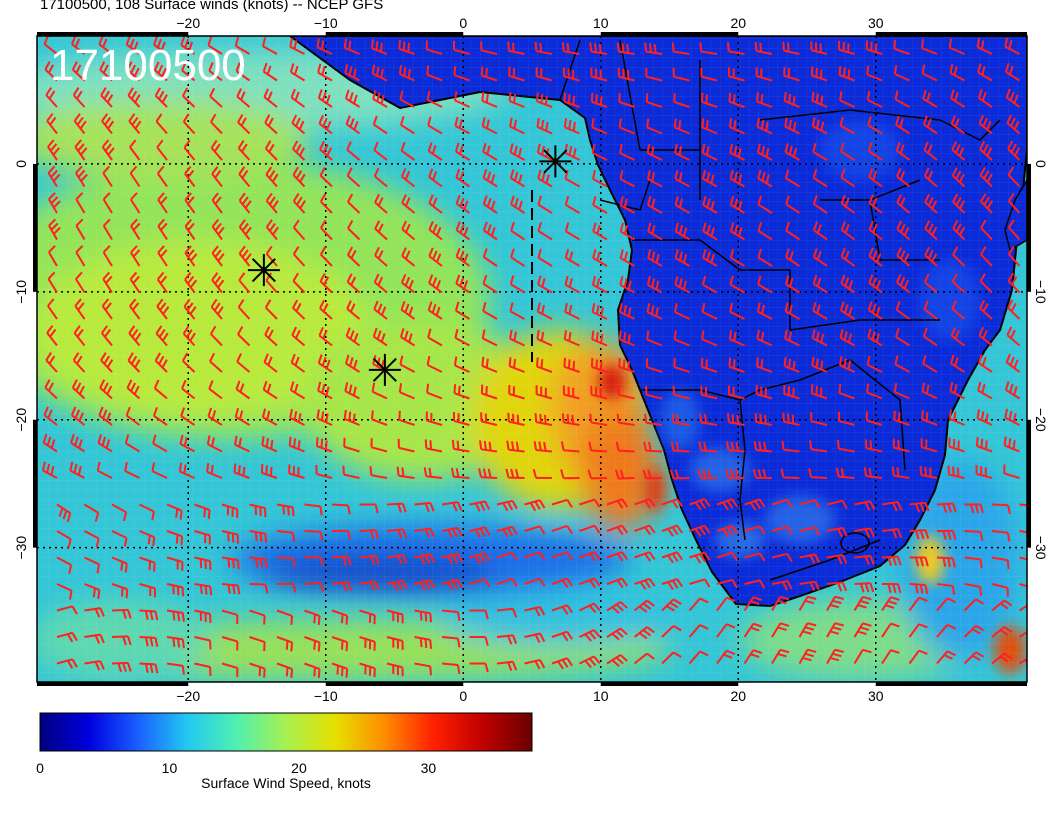 The width and height of the screenshot is (1056, 816). I want to click on frame-bar-top, so click(113, 34).